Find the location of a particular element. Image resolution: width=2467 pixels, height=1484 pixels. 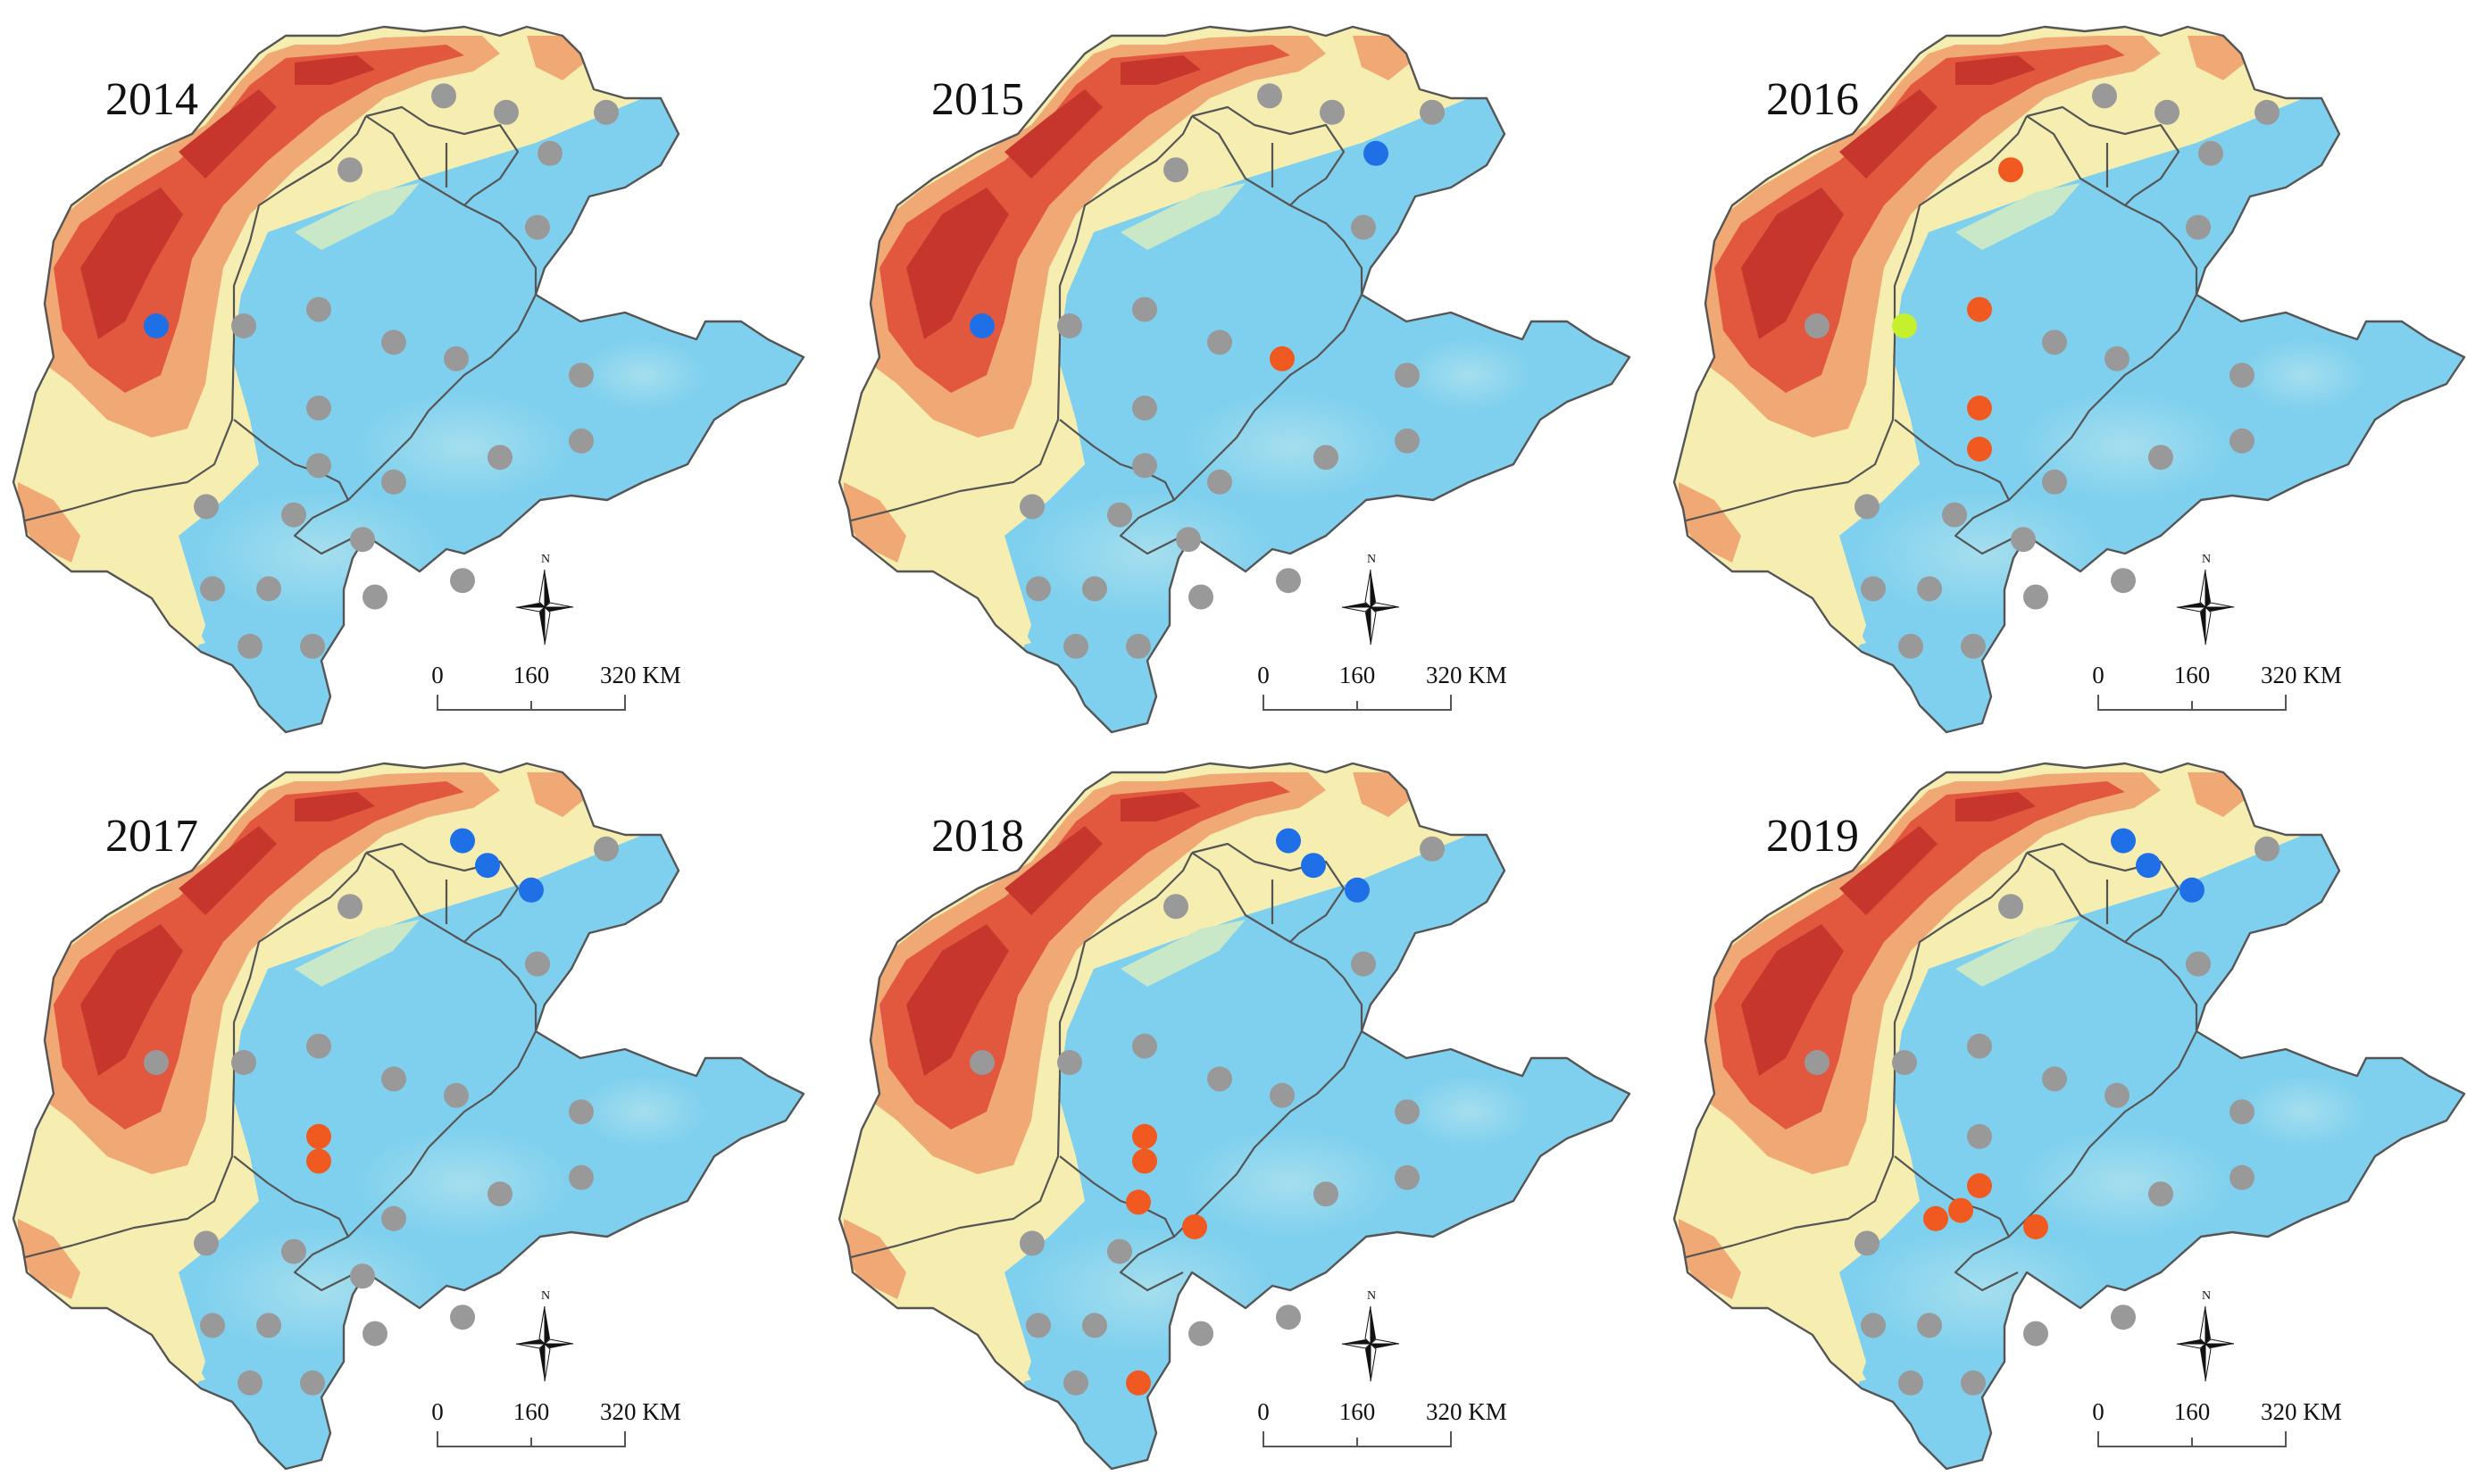

year-label: 2018 is located at coordinates (977, 836).